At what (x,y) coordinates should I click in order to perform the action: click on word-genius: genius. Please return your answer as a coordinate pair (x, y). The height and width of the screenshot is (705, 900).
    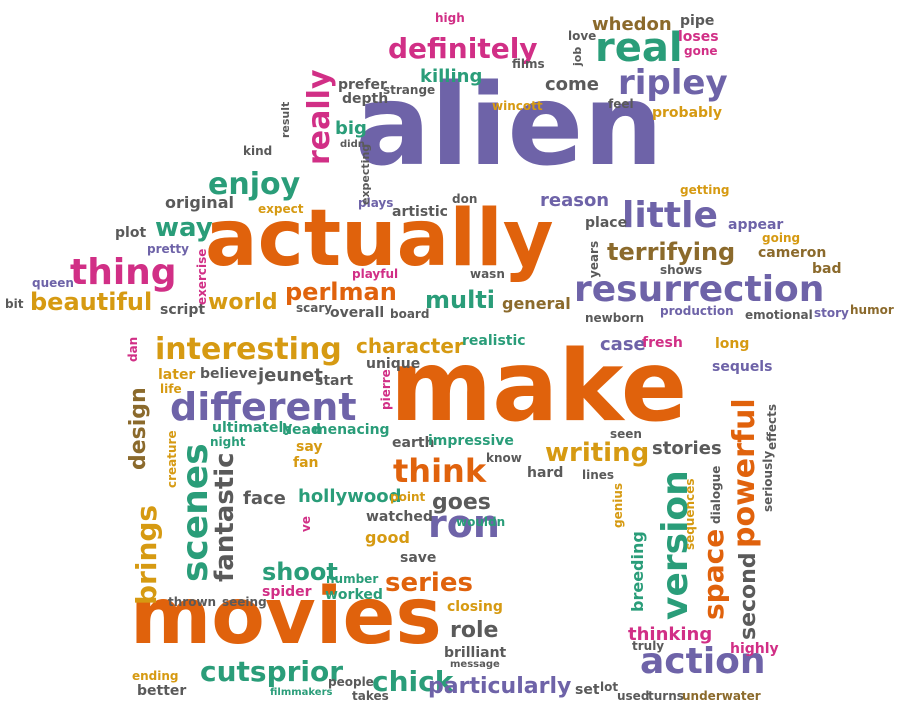
    Looking at the image, I should click on (618, 505).